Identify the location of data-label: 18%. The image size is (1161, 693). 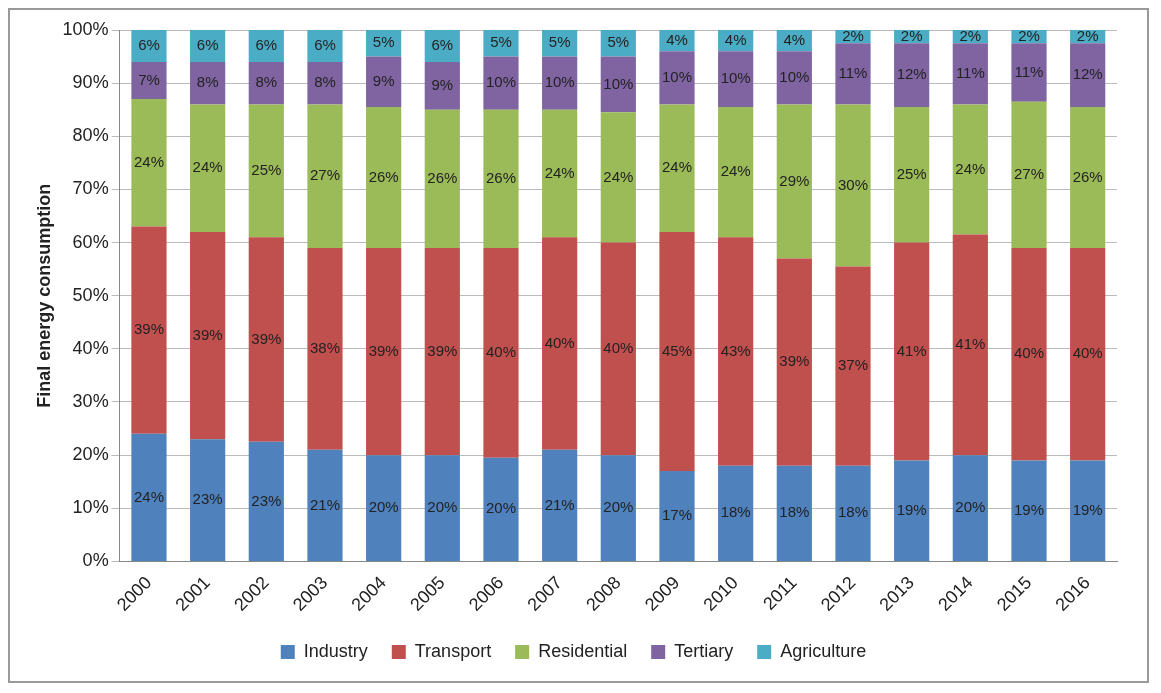
(794, 512).